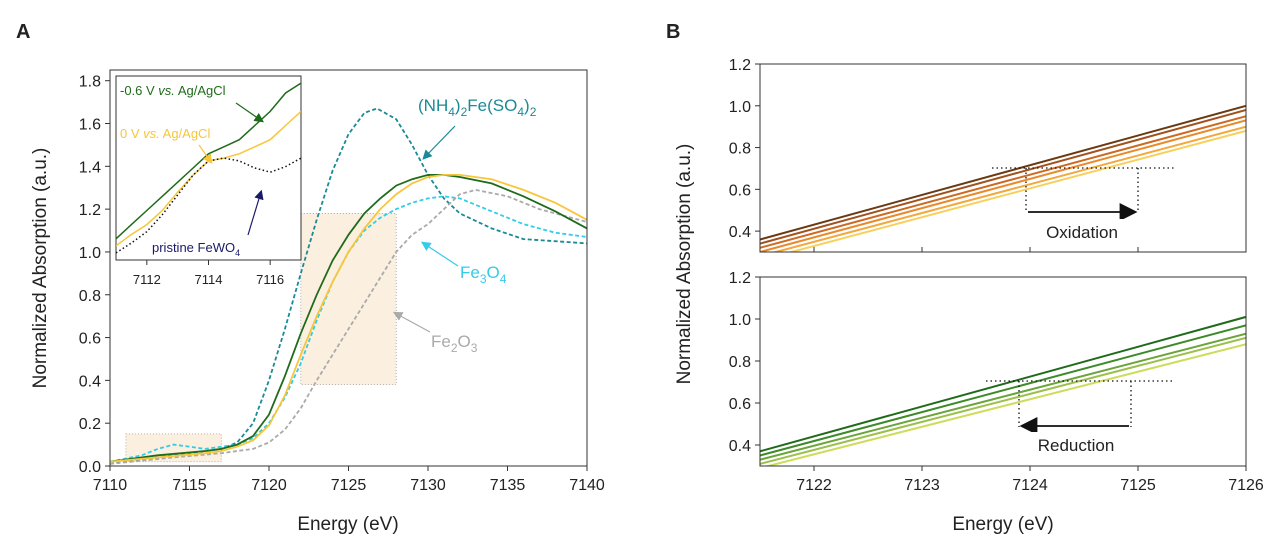 The height and width of the screenshot is (542, 1265). What do you see at coordinates (1080, 419) in the screenshot?
I see `reduction-marker: Reduction` at bounding box center [1080, 419].